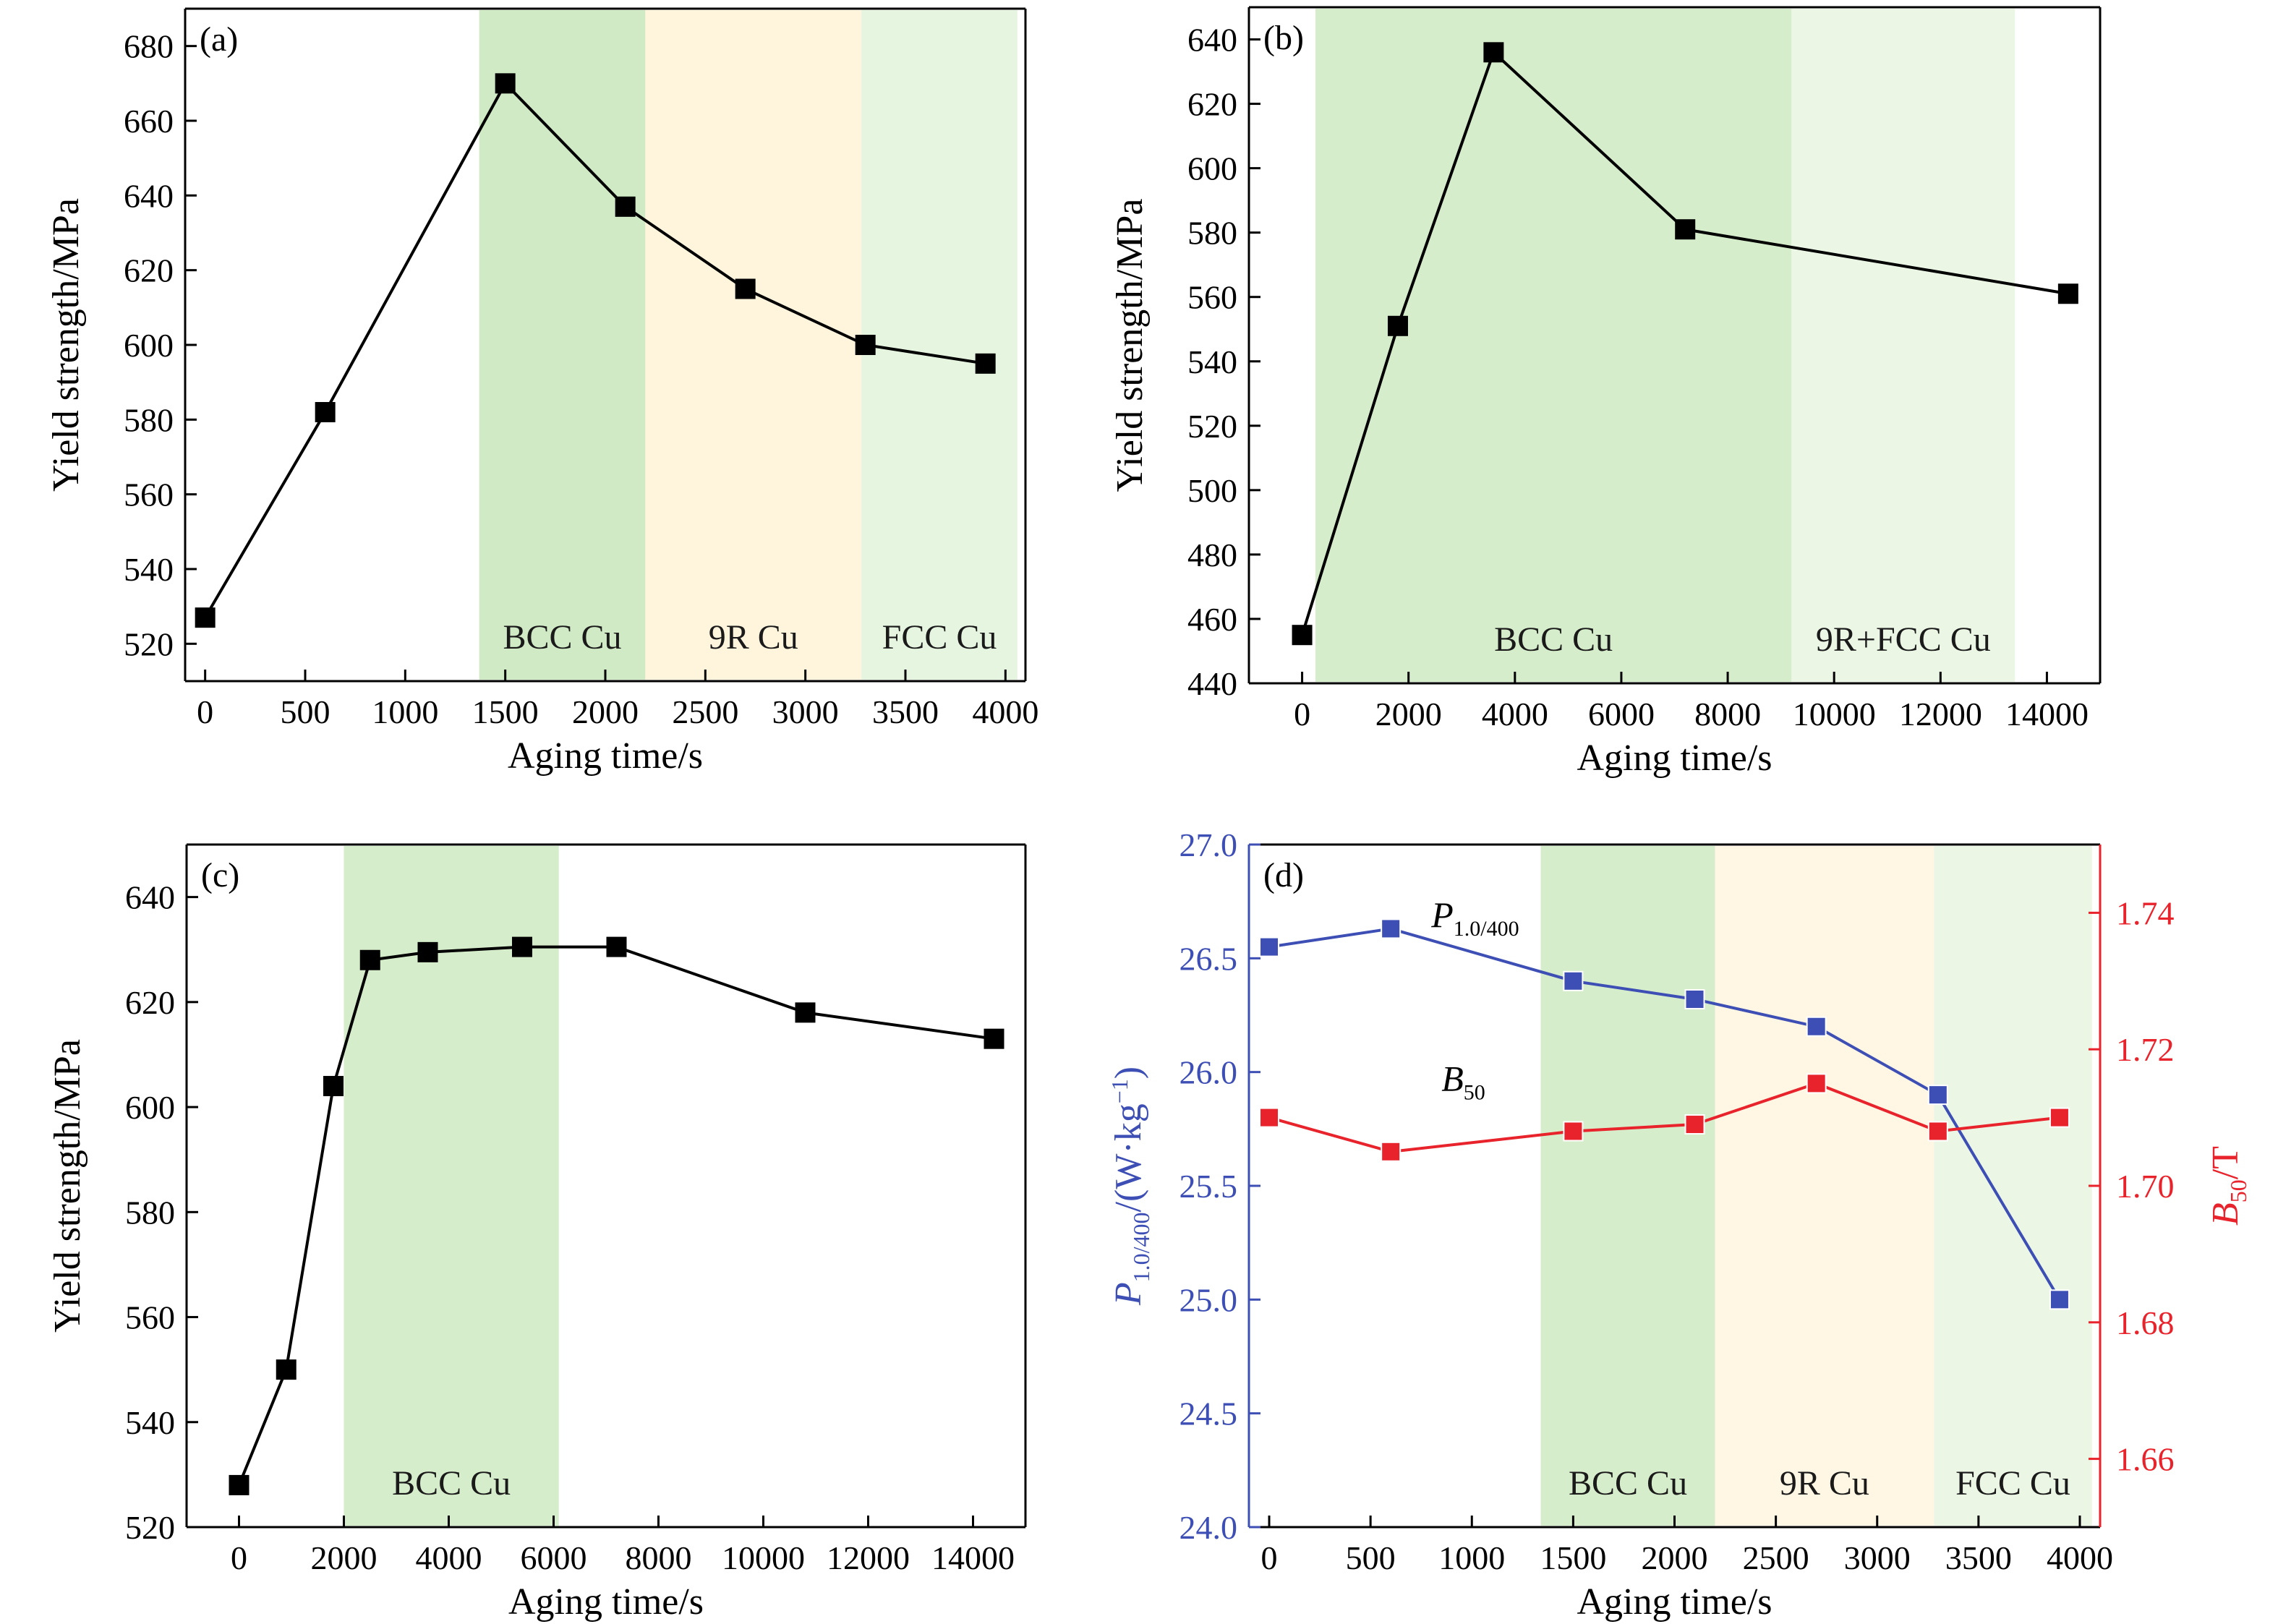  Describe the element at coordinates (1128, 1294) in the screenshot. I see `y-title-part: P` at that location.